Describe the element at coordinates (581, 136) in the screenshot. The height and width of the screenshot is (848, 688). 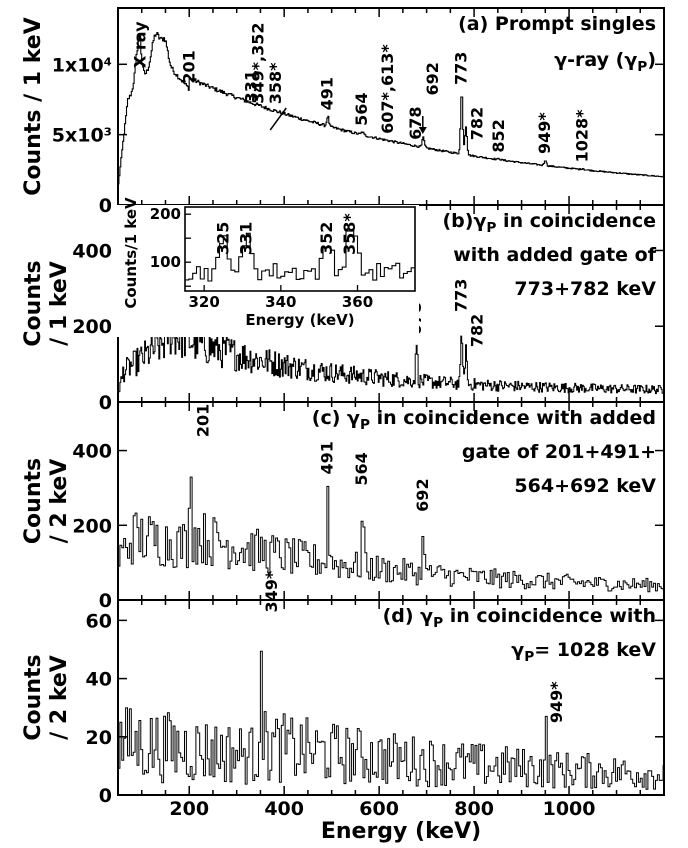
I see `peak-label: 1028*` at that location.